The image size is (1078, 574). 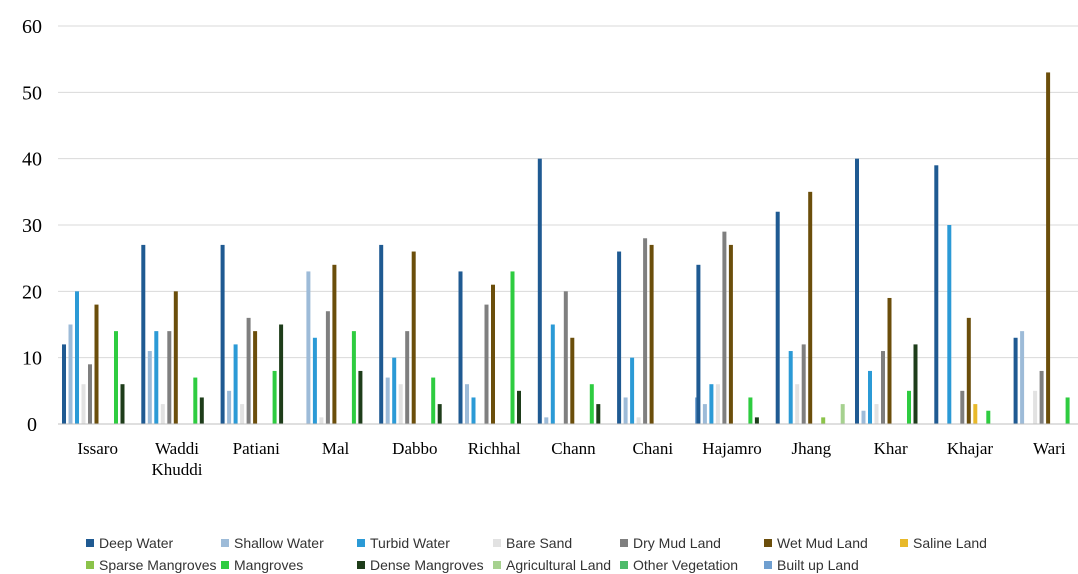 I want to click on bar-jhang-sparse-mangroves, so click(x=823, y=420).